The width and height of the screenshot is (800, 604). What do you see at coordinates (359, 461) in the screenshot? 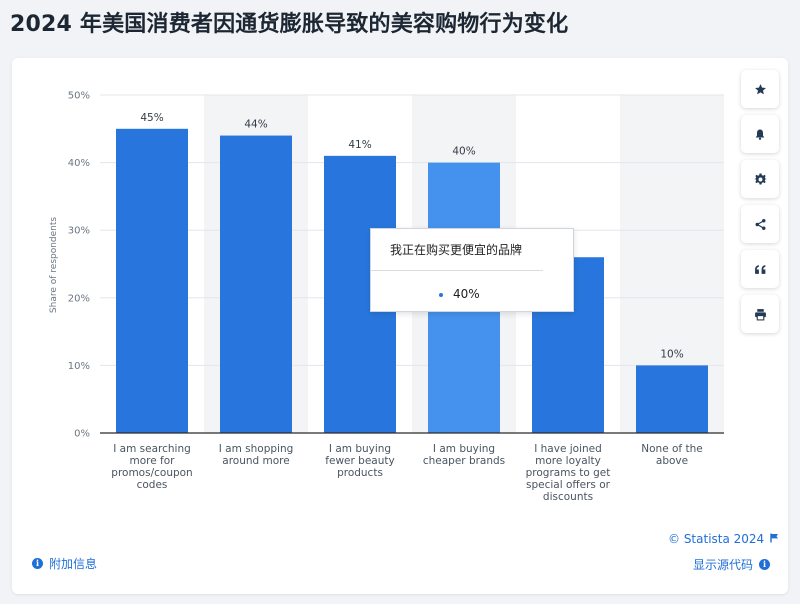
I see `x-tick-label: I am buying fewer beauty products` at bounding box center [359, 461].